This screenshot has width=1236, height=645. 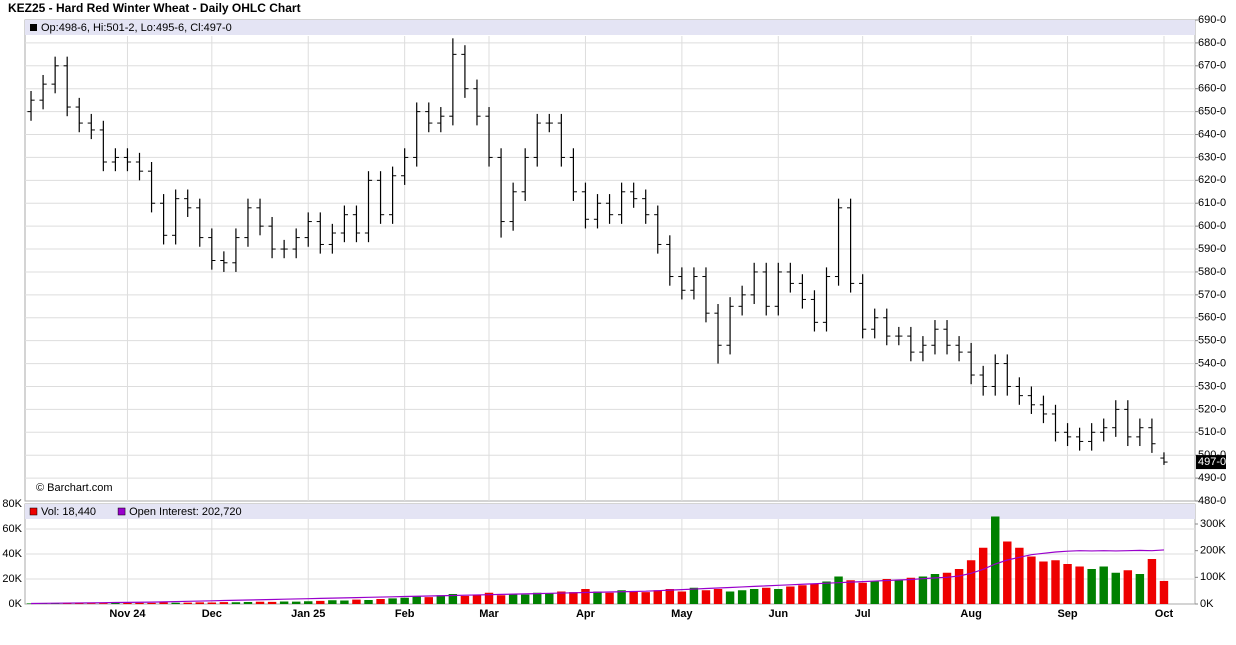 I want to click on y-tick-label: 480-0, so click(x=1212, y=501).